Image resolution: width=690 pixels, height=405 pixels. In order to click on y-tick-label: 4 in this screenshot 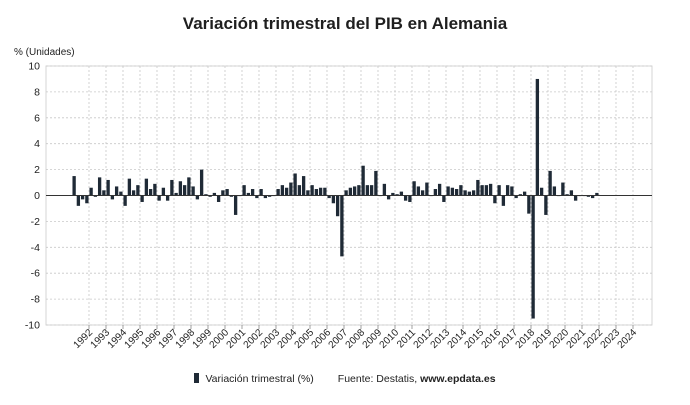, I will do `click(37, 144)`.